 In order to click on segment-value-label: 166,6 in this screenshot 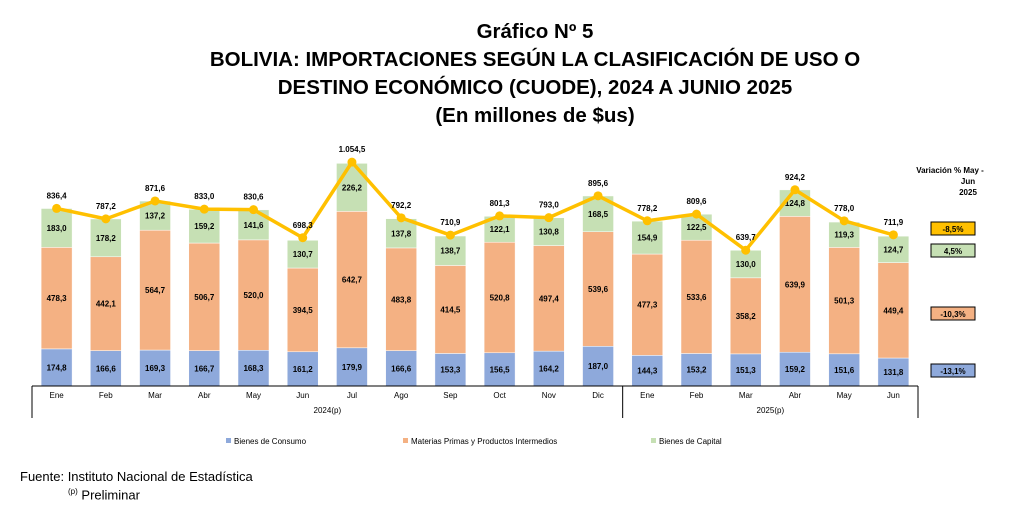, I will do `click(106, 368)`.